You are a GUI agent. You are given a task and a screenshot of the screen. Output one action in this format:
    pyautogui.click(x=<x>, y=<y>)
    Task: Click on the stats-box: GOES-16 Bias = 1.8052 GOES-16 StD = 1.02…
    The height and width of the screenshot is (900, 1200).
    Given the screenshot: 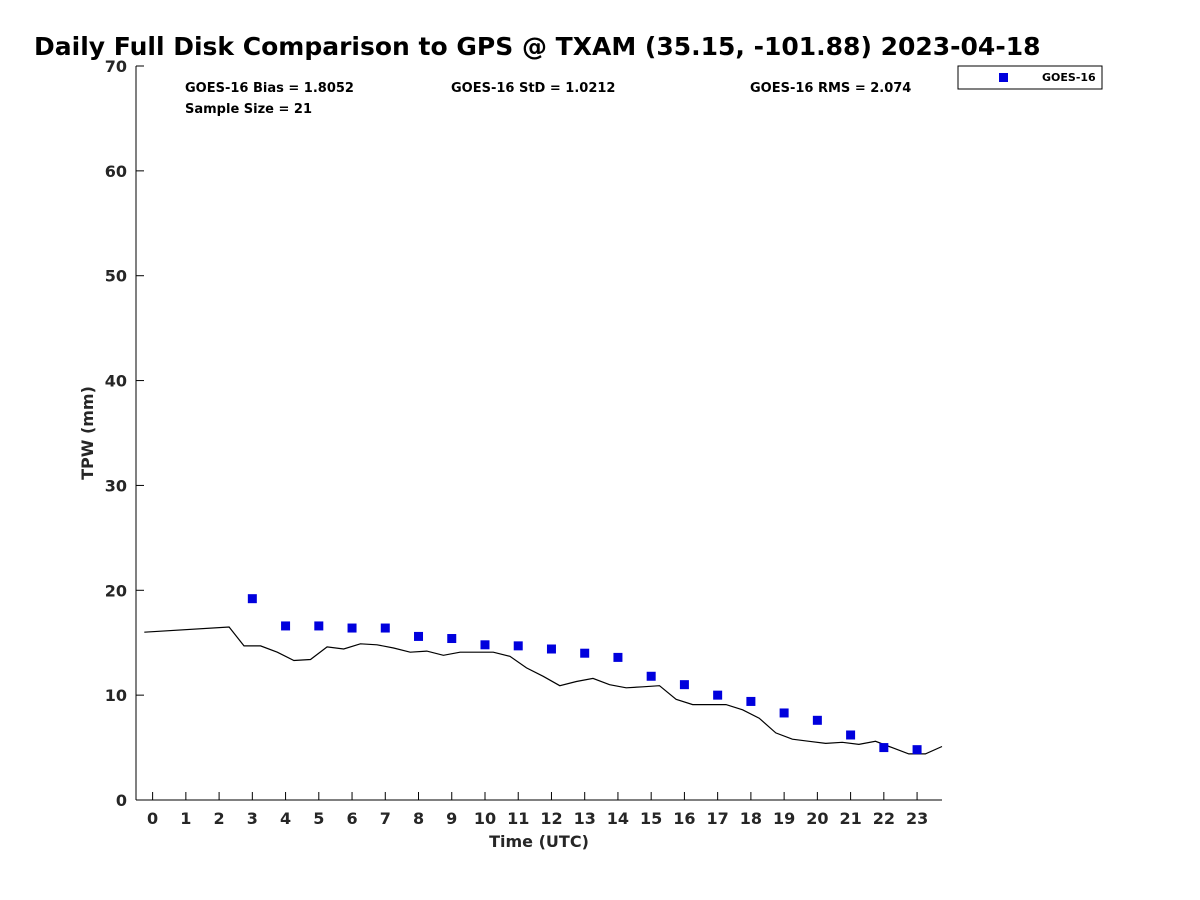 What is the action you would take?
    pyautogui.click(x=548, y=99)
    